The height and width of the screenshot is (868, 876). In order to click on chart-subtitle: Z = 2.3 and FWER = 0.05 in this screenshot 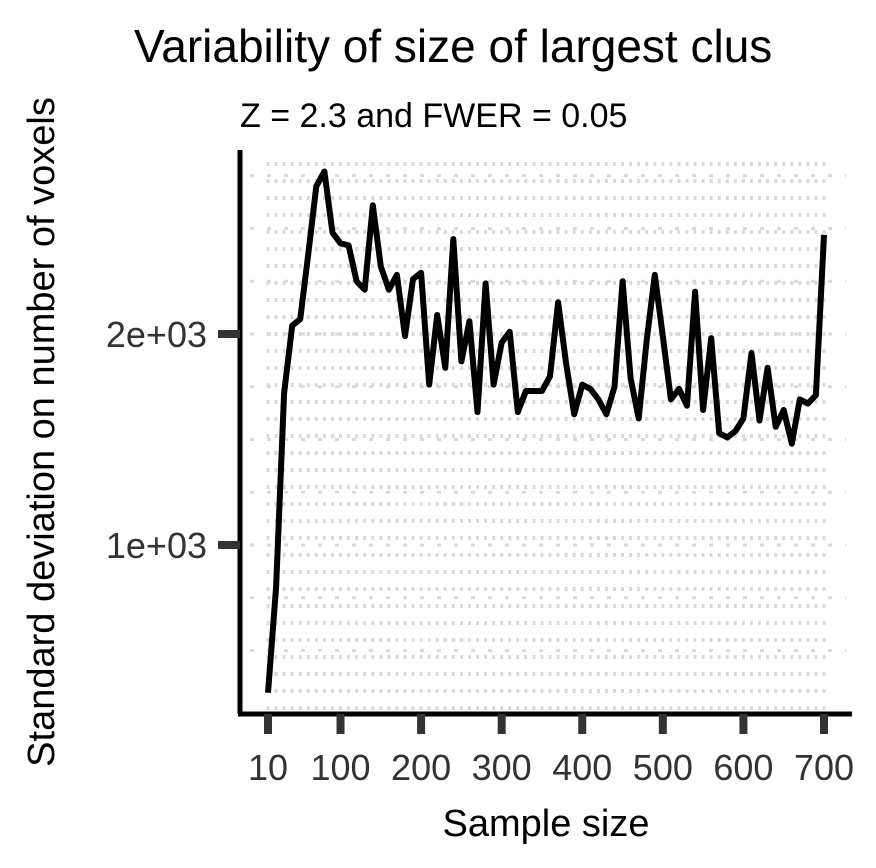, I will do `click(433, 116)`.